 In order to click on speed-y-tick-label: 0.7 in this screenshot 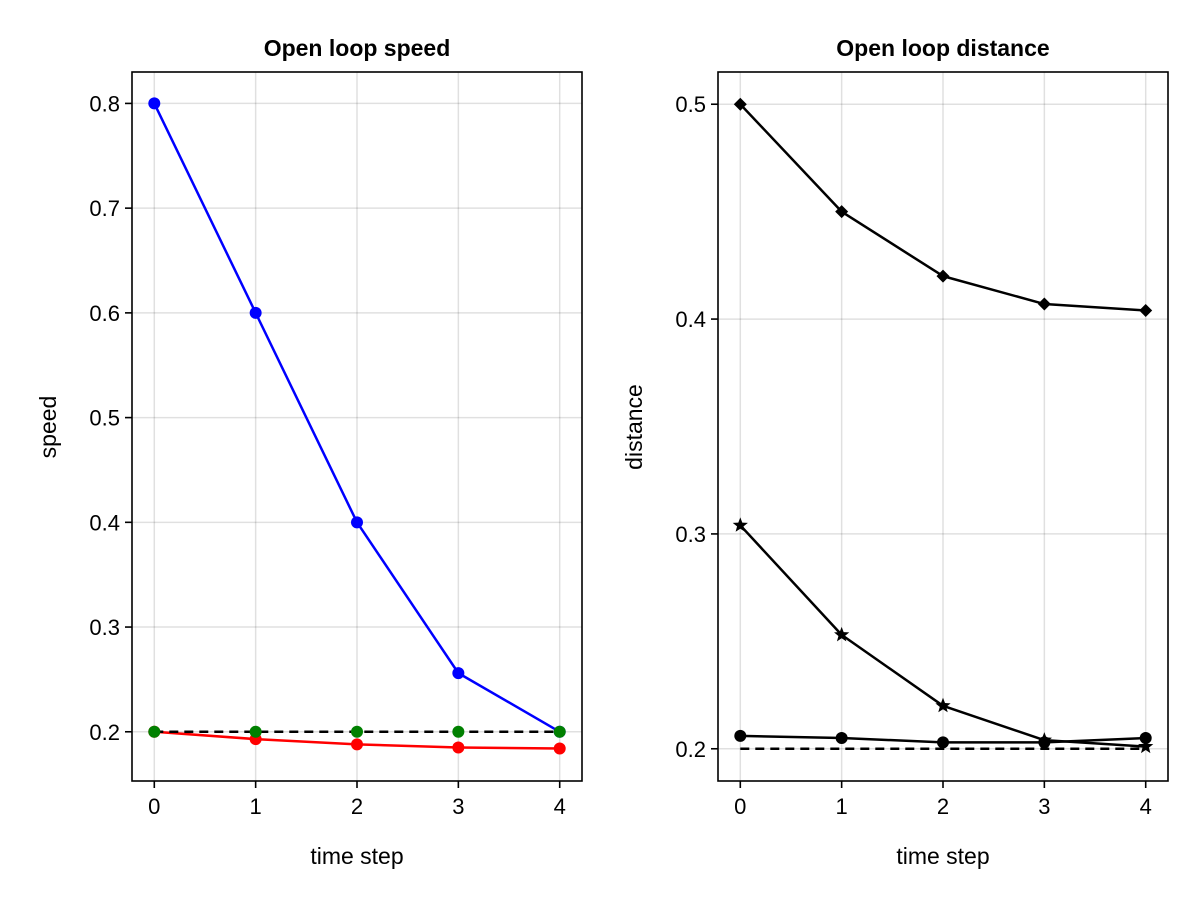, I will do `click(104, 208)`.